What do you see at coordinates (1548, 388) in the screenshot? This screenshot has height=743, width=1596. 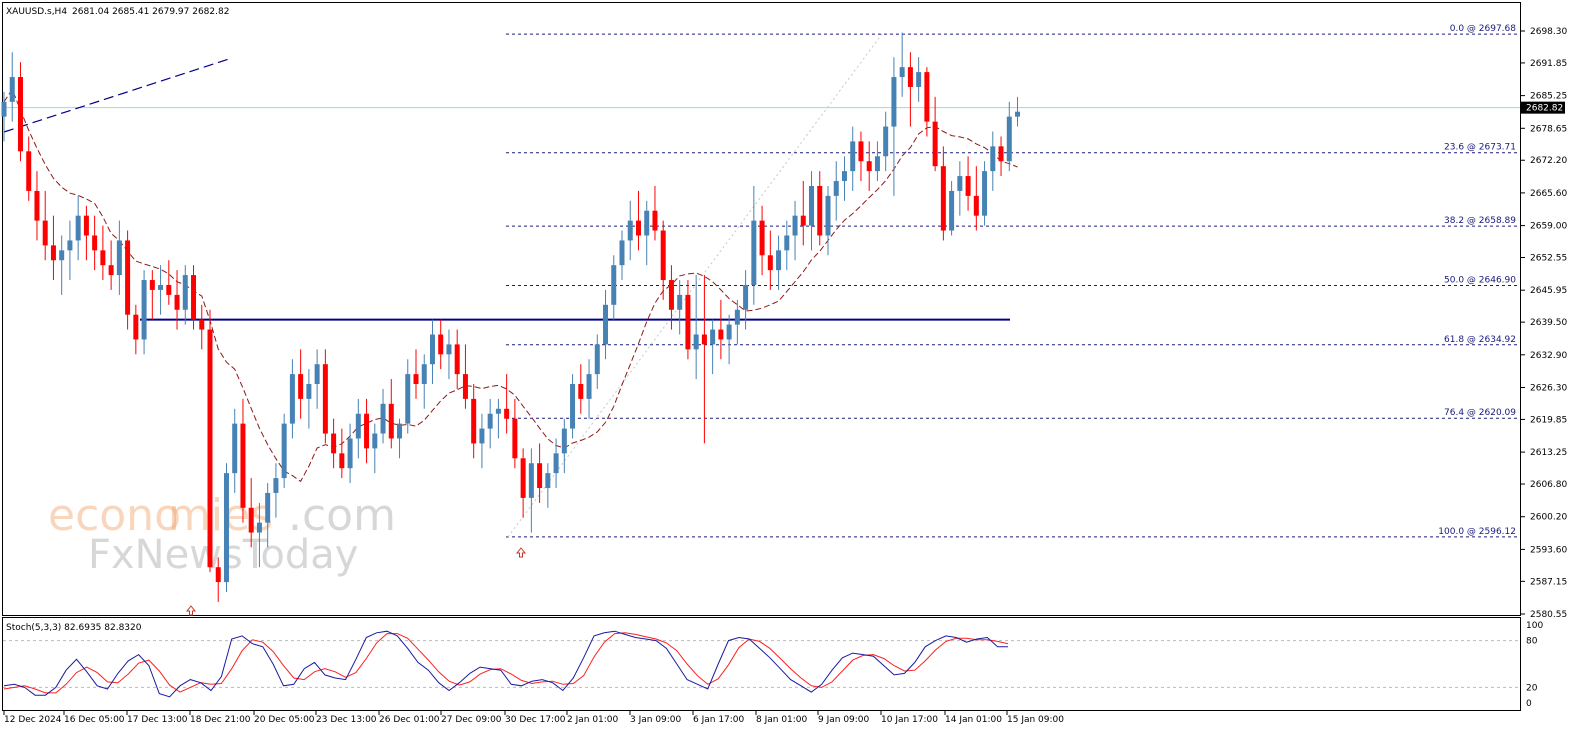 I see `y-axis-tick-label: 2626.30` at bounding box center [1548, 388].